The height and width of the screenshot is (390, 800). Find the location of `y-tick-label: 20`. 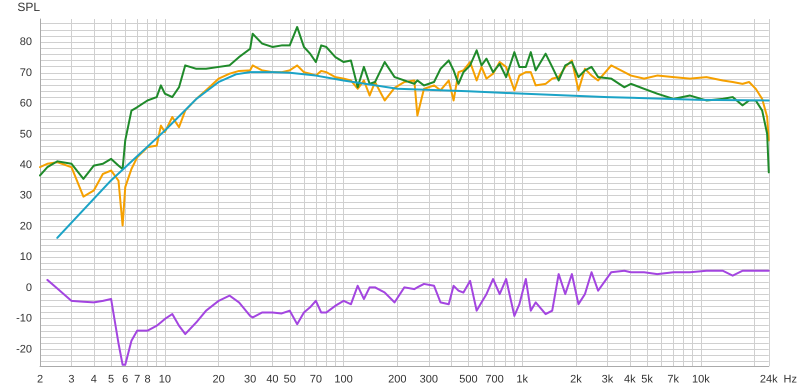

y-tick-label: 20 is located at coordinates (26, 226).